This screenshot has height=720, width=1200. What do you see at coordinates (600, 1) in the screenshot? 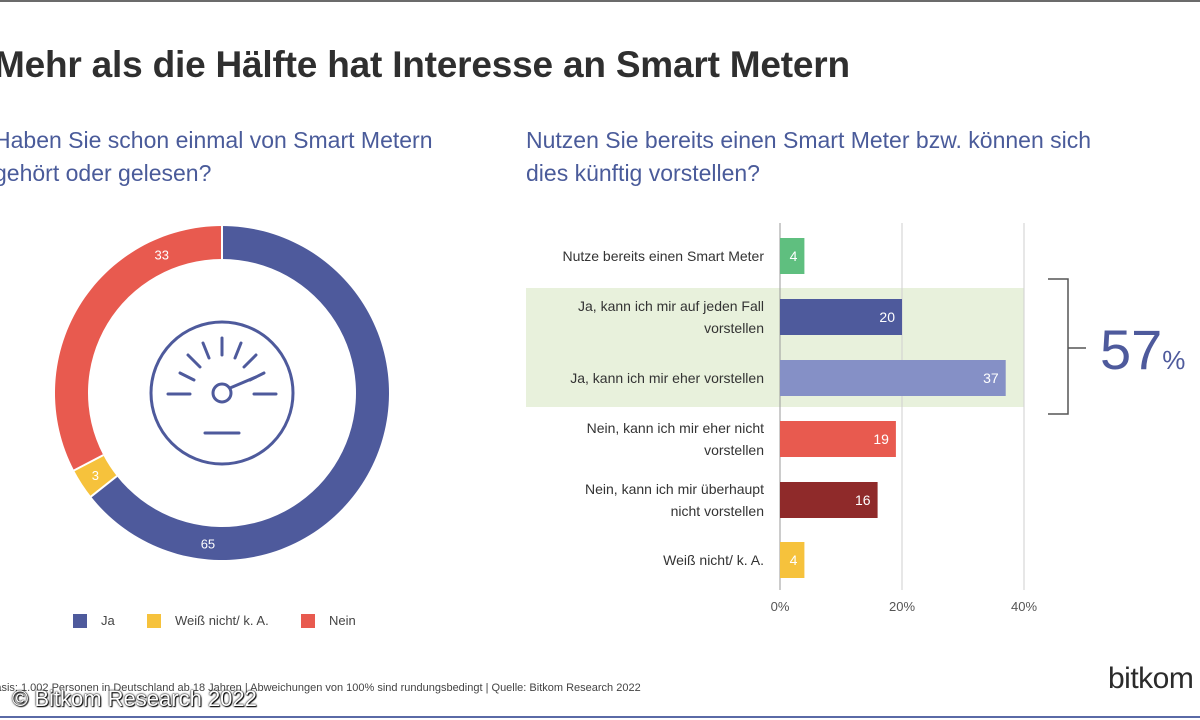
I see `top-rule` at bounding box center [600, 1].